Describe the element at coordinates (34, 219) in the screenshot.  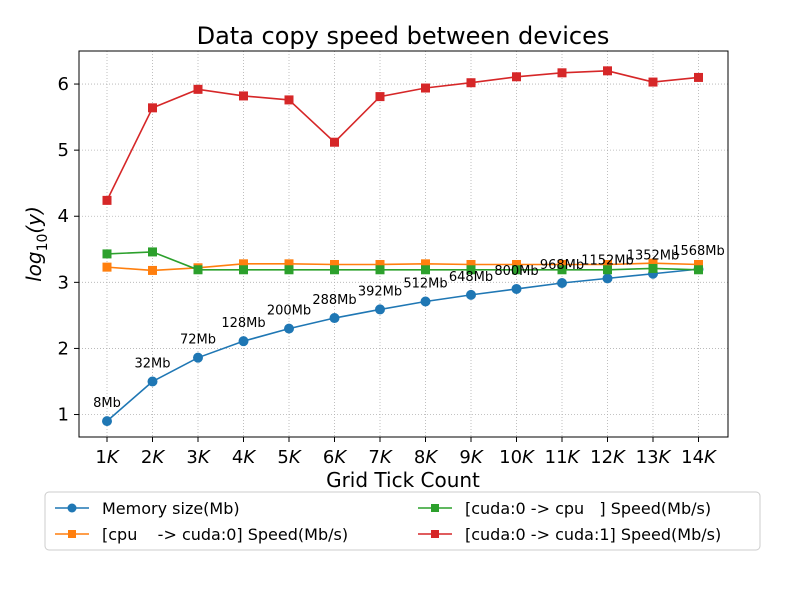
I see `y-axis-label-arg: (y)` at that location.